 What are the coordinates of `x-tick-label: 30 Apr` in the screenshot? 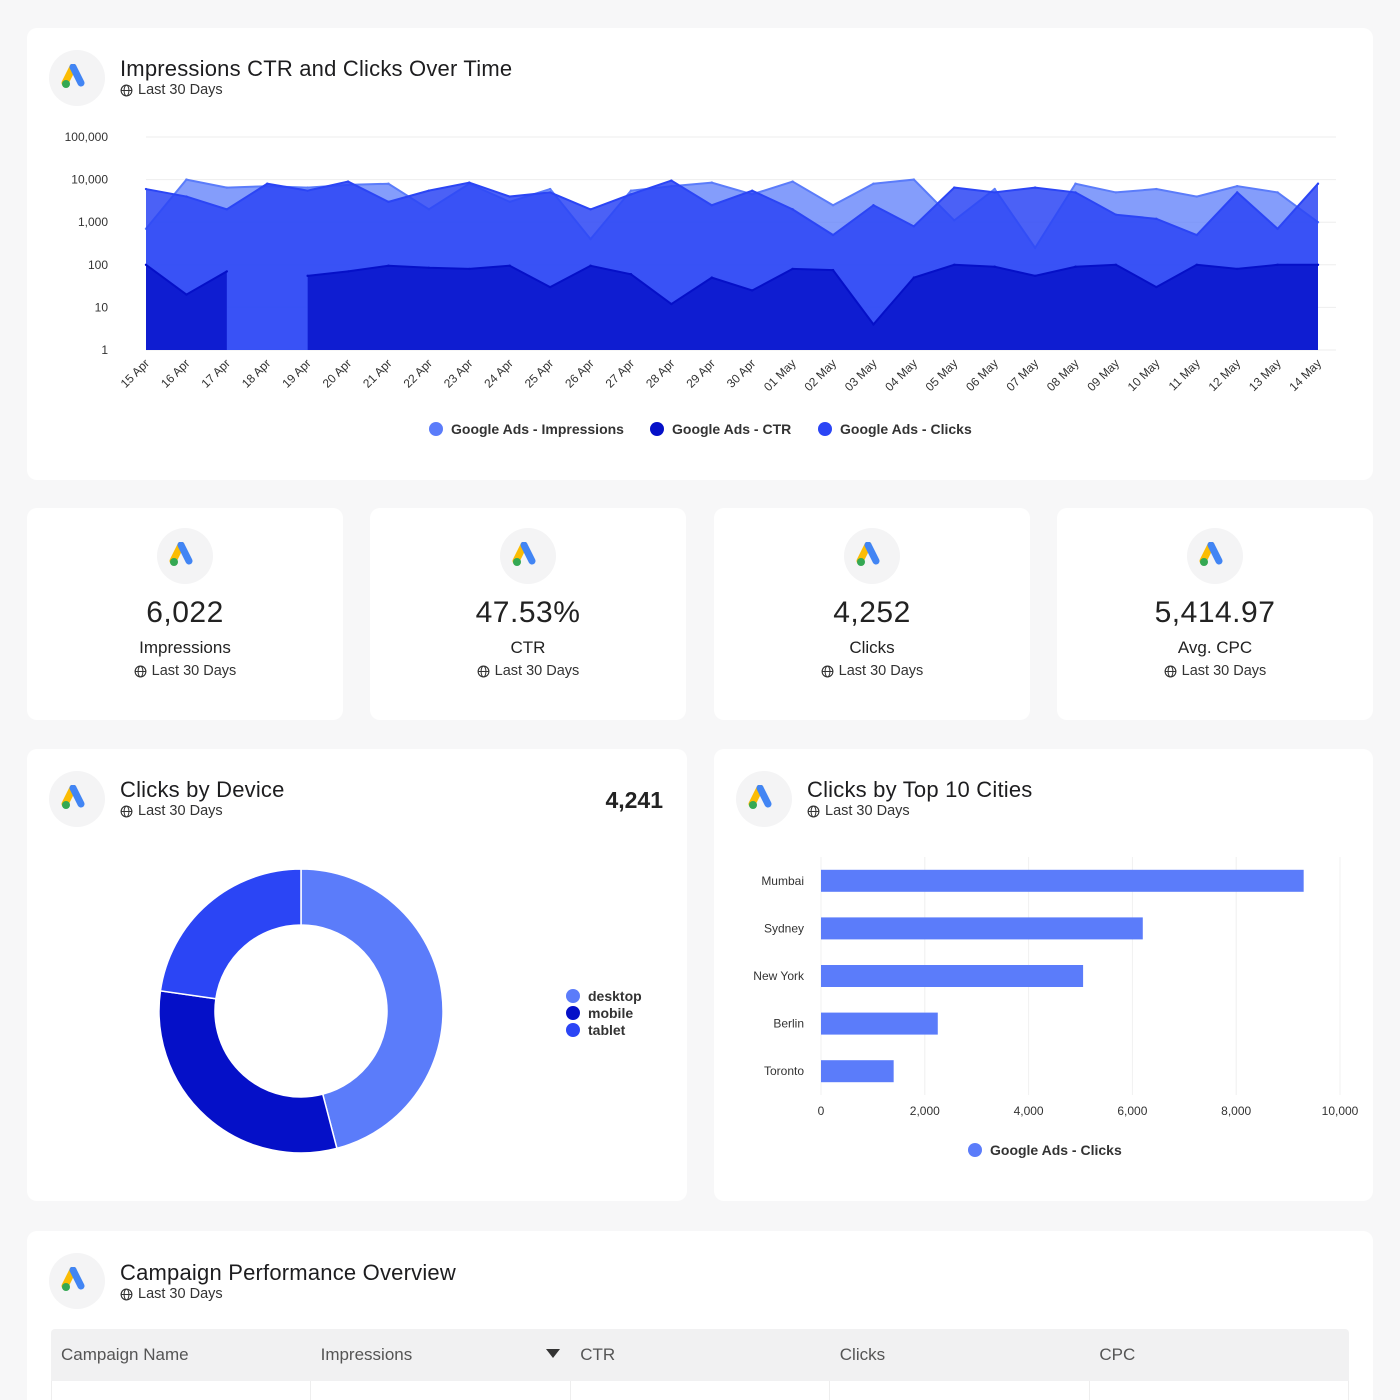 It's located at (741, 373).